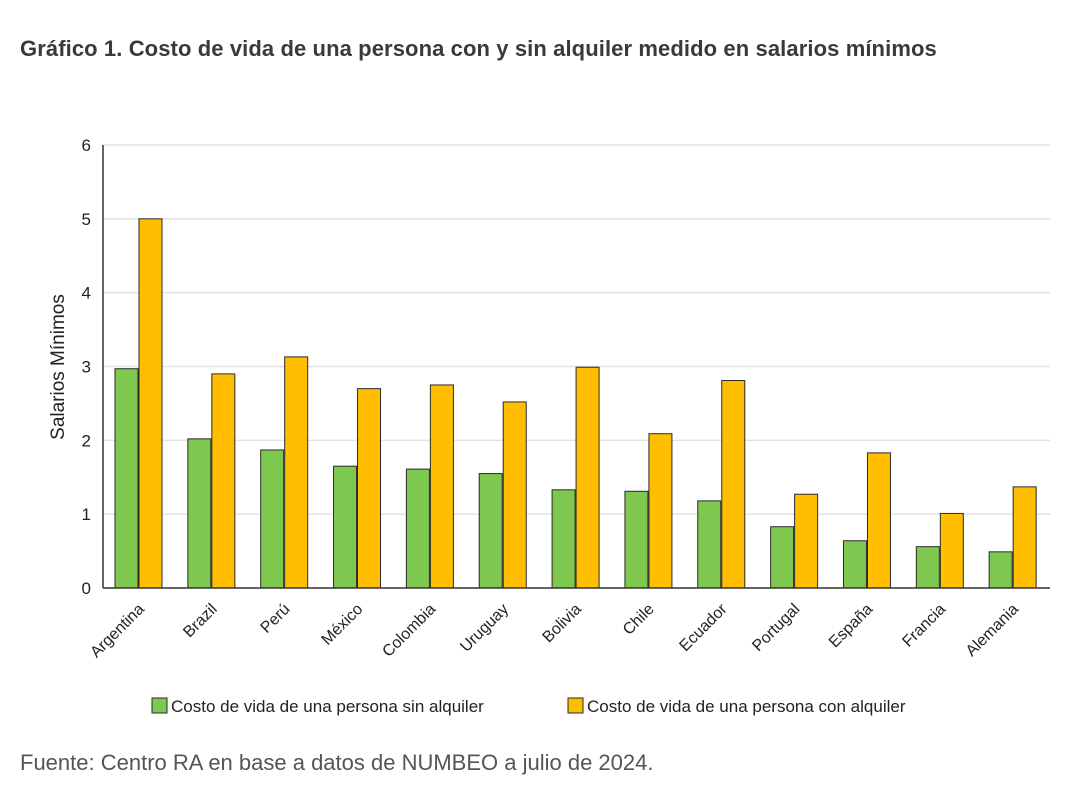 The width and height of the screenshot is (1080, 787). I want to click on x-tick-label: Francia, so click(924, 626).